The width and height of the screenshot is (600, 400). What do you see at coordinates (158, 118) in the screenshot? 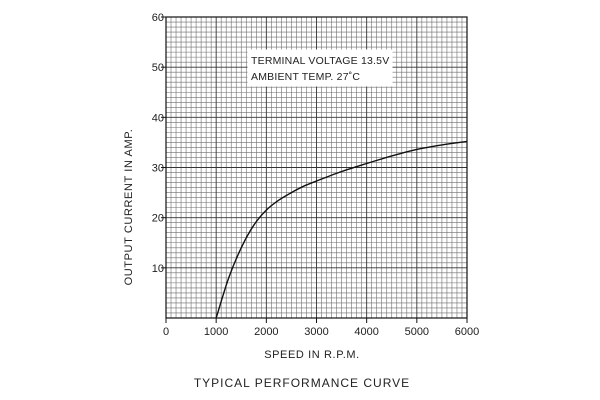
I see `y-tick-label: 40` at bounding box center [158, 118].